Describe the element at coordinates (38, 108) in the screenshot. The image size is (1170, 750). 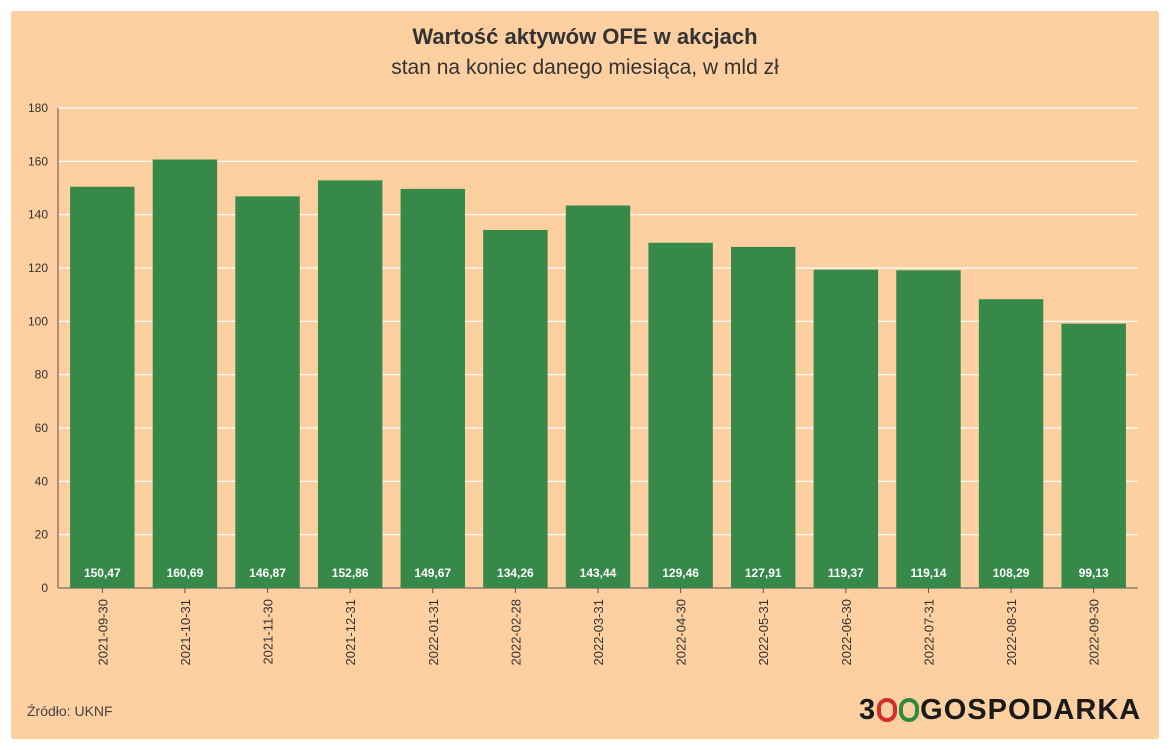
I see `y-tick-label: 180` at that location.